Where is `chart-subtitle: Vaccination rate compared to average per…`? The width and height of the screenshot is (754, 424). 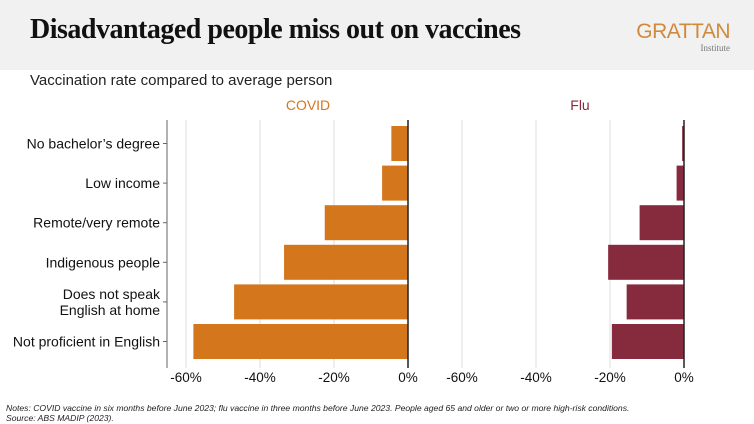
chart-subtitle: Vaccination rate compared to average per… is located at coordinates (181, 80).